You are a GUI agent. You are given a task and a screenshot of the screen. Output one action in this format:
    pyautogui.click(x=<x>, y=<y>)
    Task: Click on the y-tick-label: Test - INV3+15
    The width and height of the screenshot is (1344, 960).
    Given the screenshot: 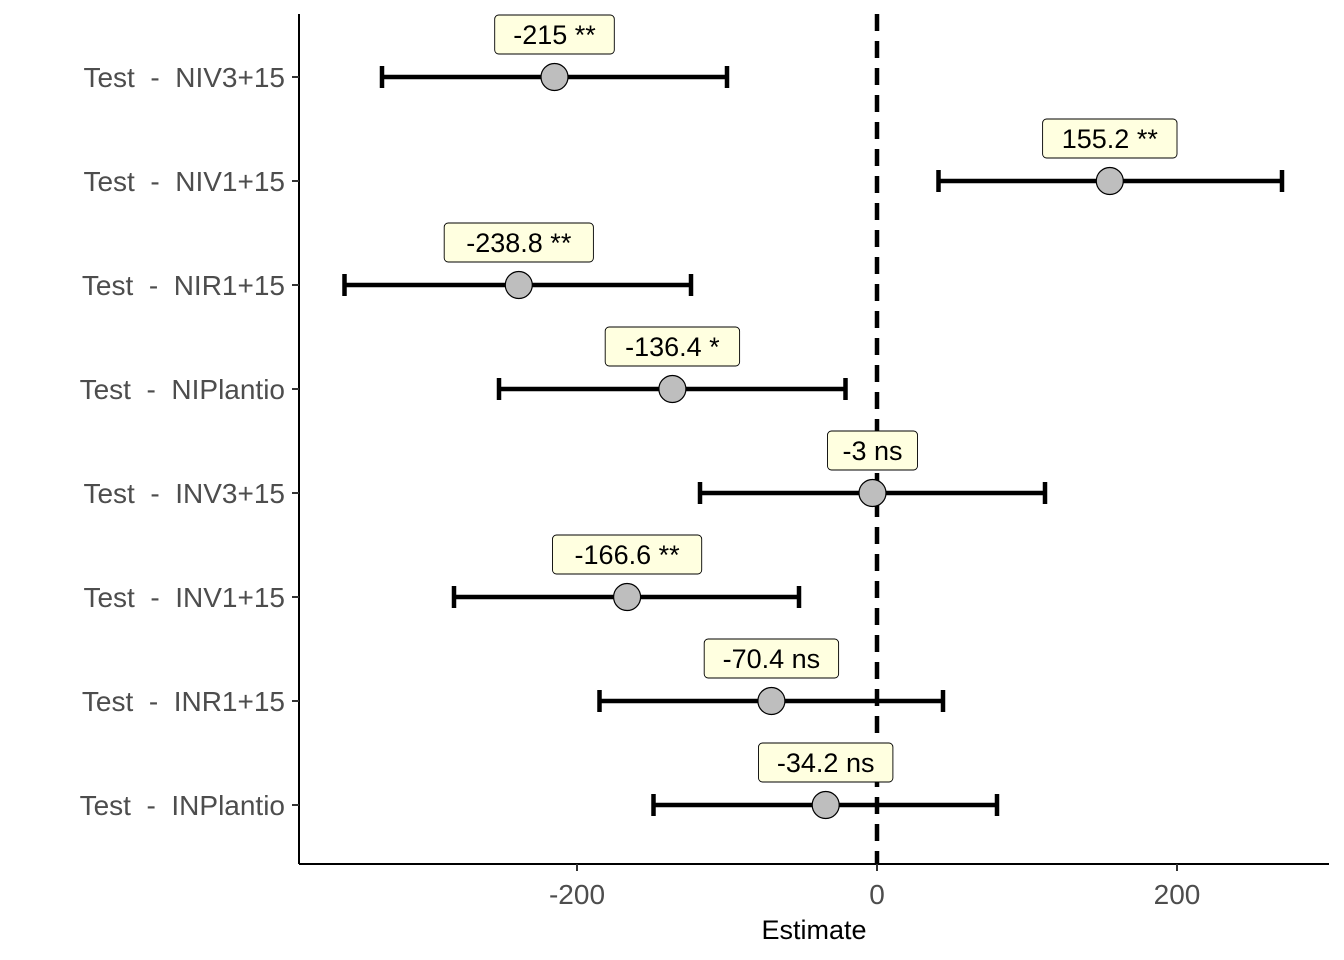 What is the action you would take?
    pyautogui.click(x=184, y=493)
    